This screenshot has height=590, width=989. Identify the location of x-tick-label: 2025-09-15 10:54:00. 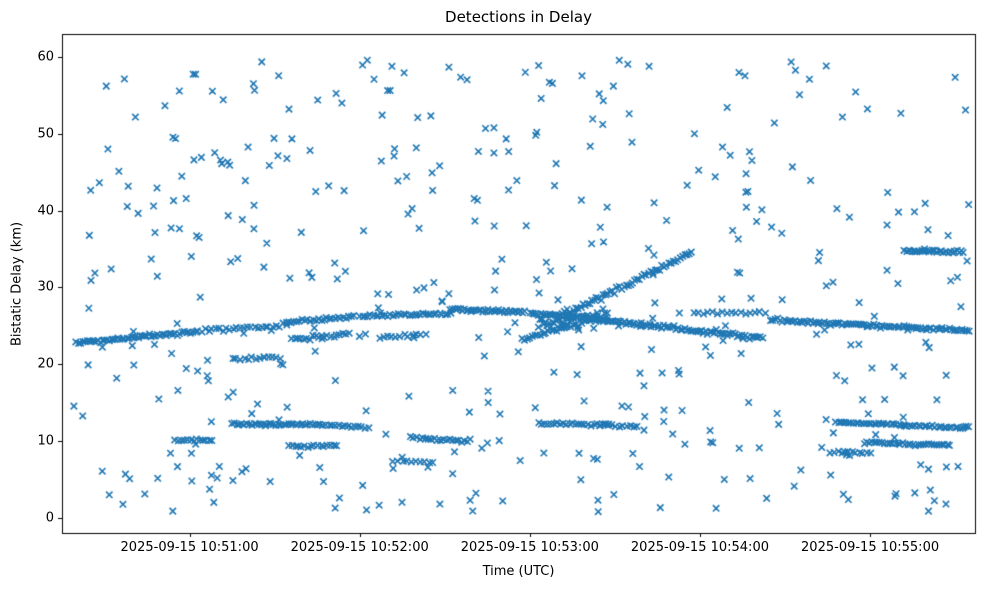
(699, 547).